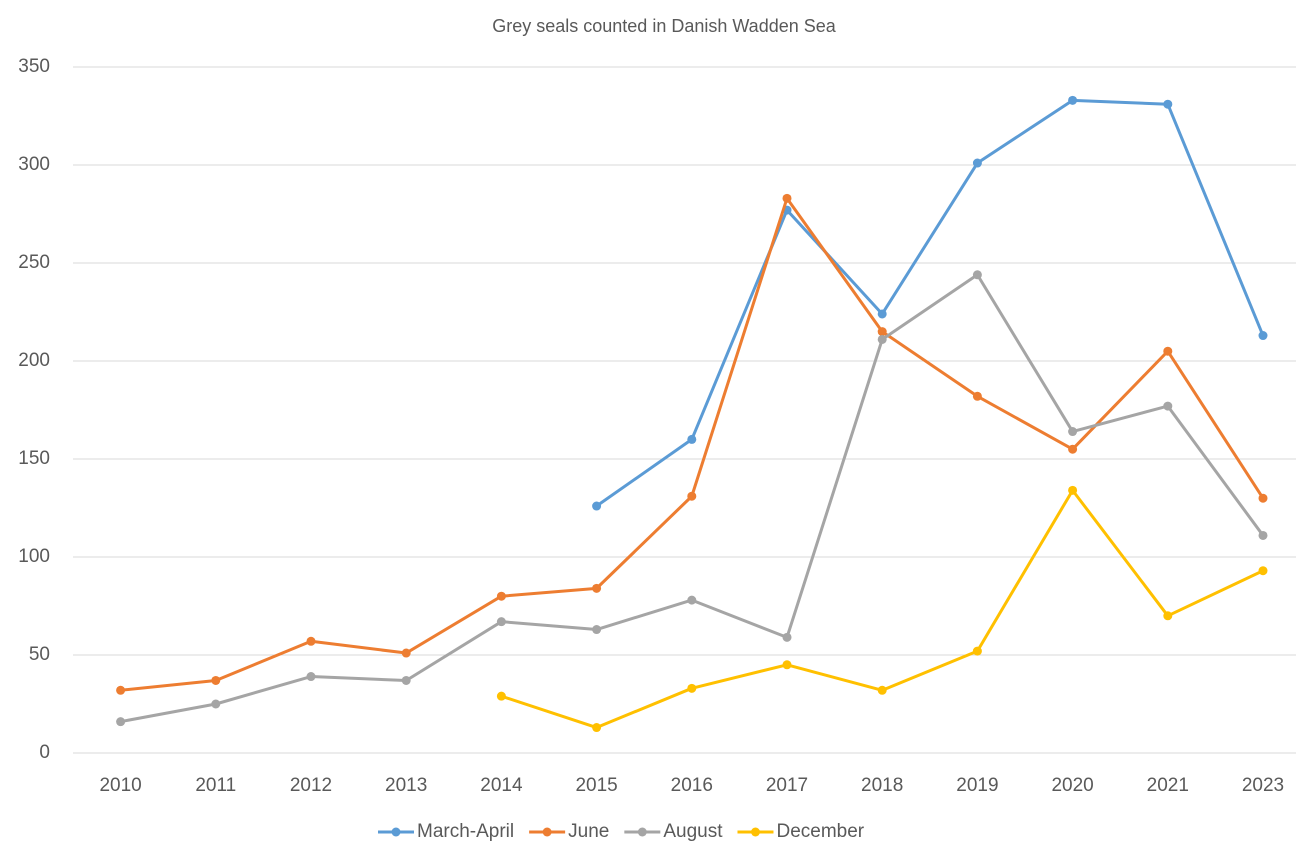 The width and height of the screenshot is (1298, 843). What do you see at coordinates (39, 654) in the screenshot?
I see `y-tick-label: 50` at bounding box center [39, 654].